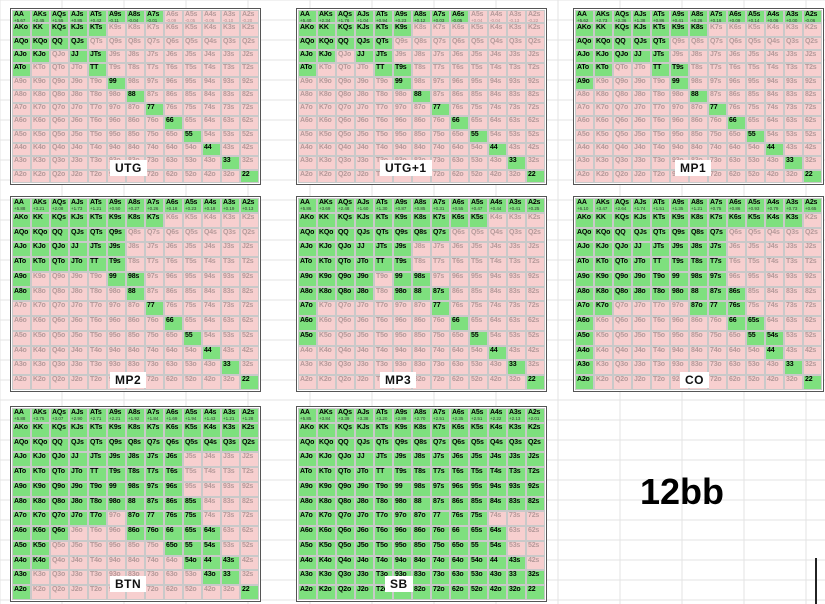 This screenshot has height=604, width=825. What do you see at coordinates (59, 17) in the screenshot?
I see `hand-cell: AQs +1.55` at bounding box center [59, 17].